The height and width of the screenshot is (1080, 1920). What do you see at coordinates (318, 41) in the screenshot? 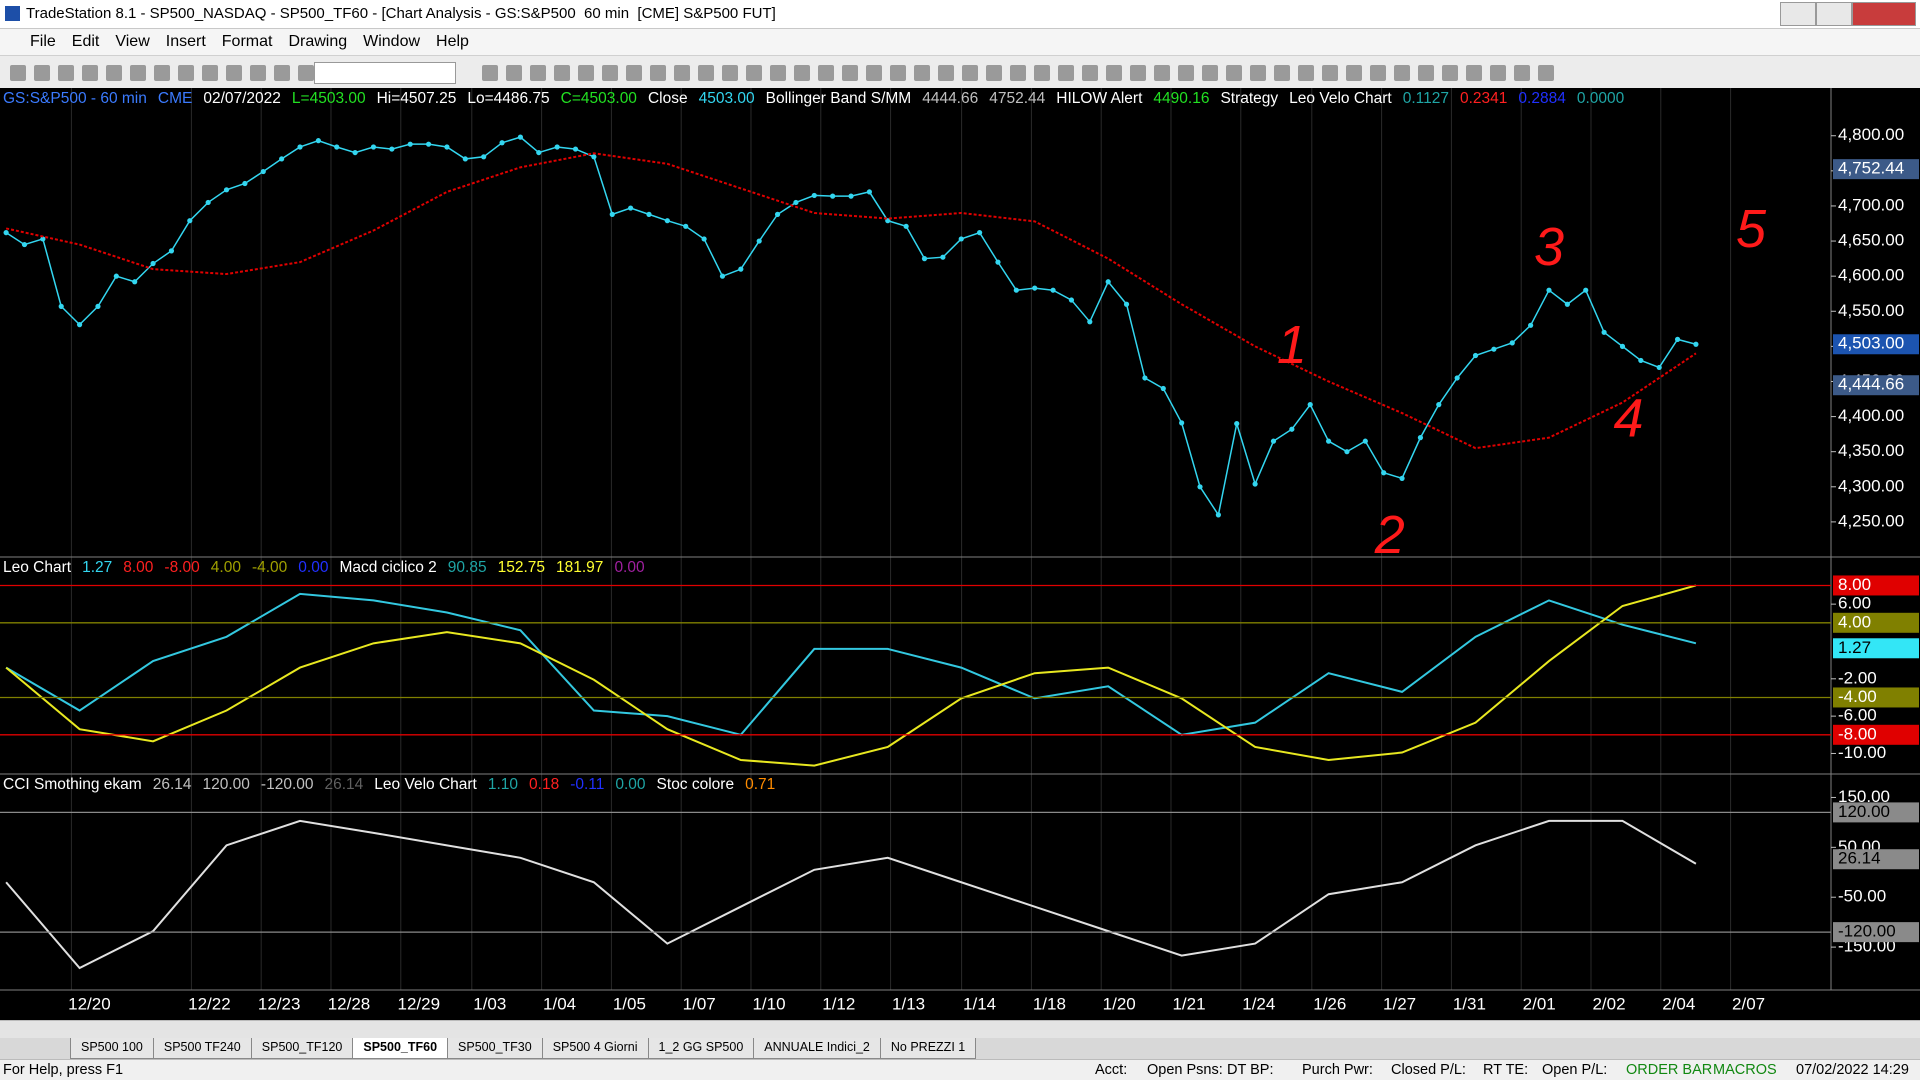
I see `menu-item: Drawing` at bounding box center [318, 41].